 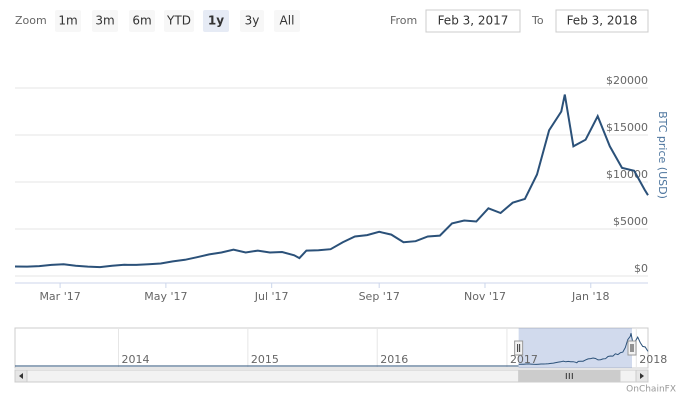 I want to click on credit: OnChainFX, so click(x=651, y=390).